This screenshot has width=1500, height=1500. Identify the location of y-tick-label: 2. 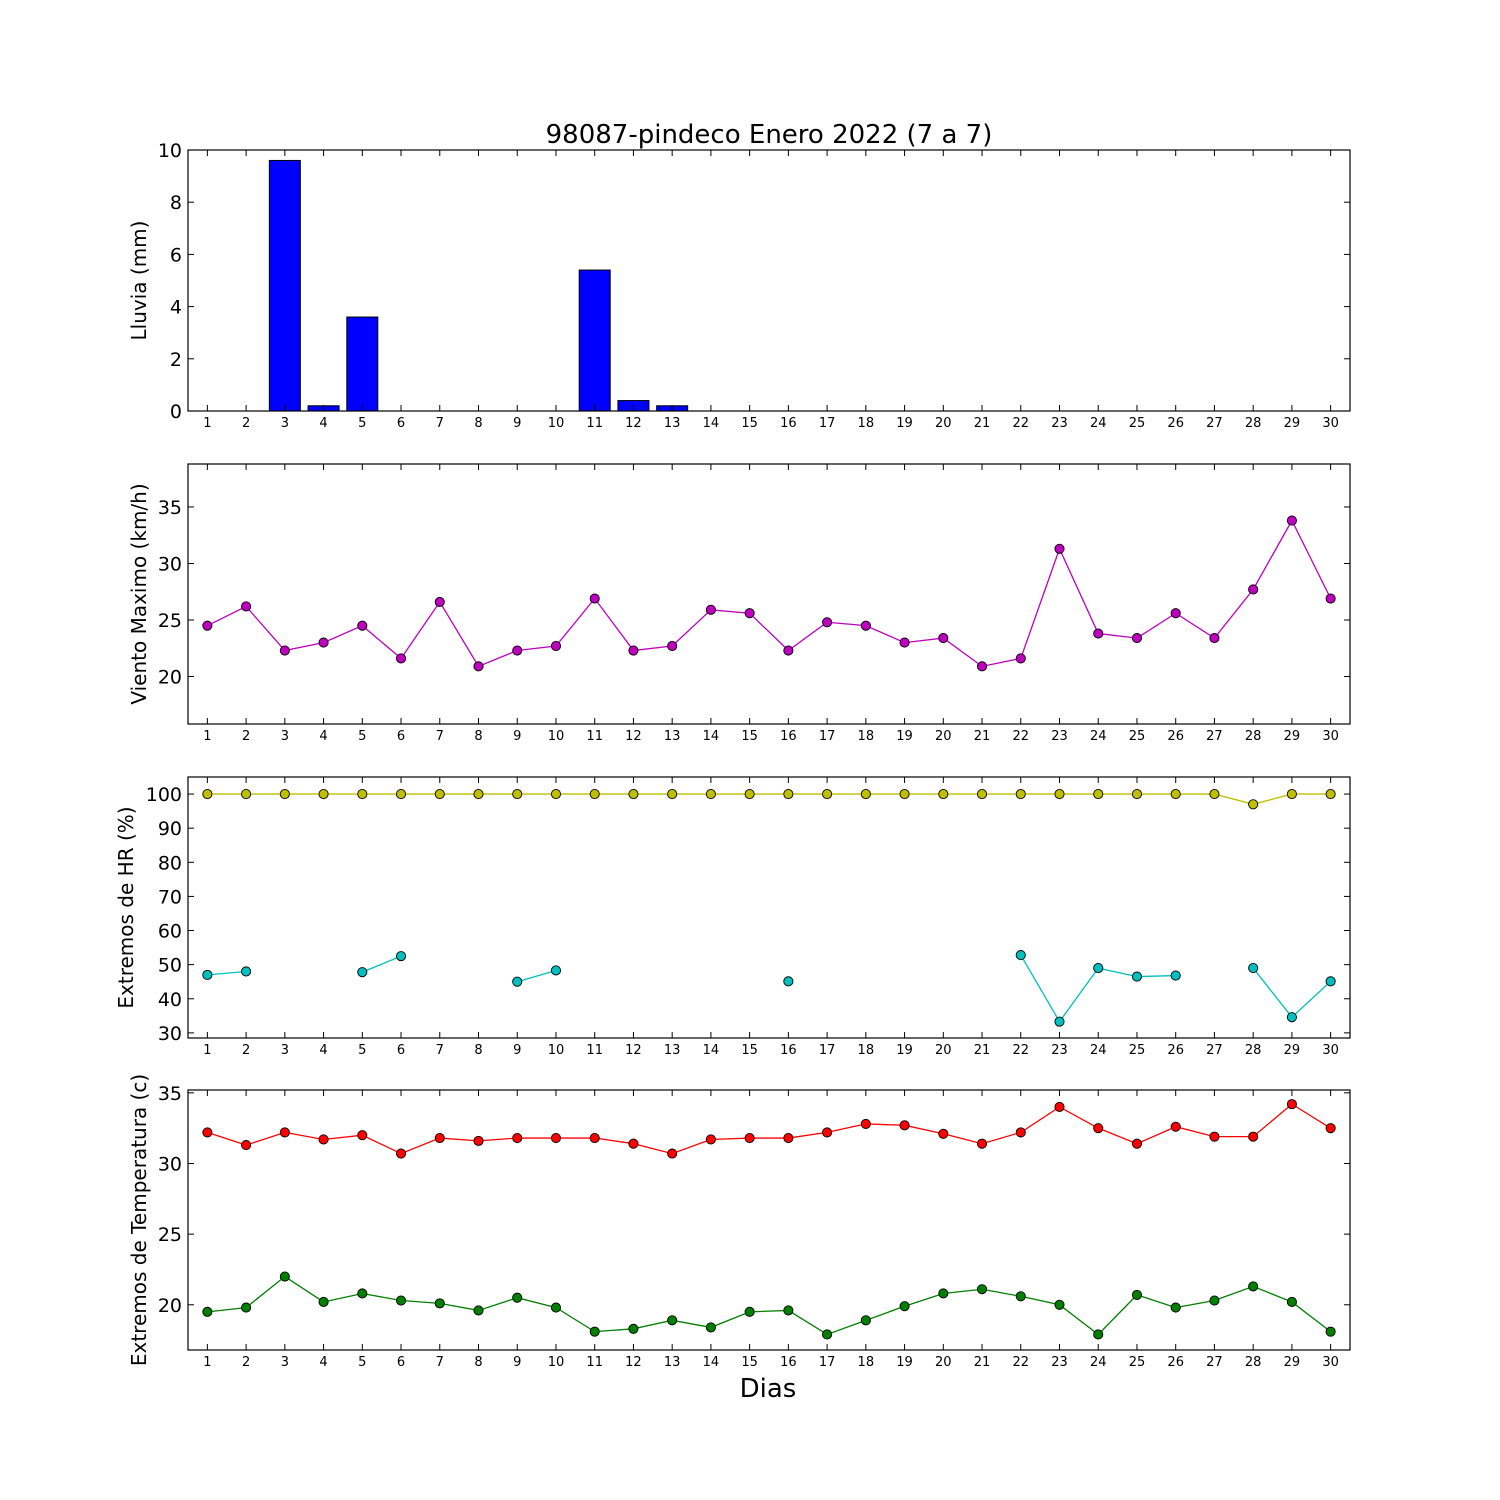
(176, 360).